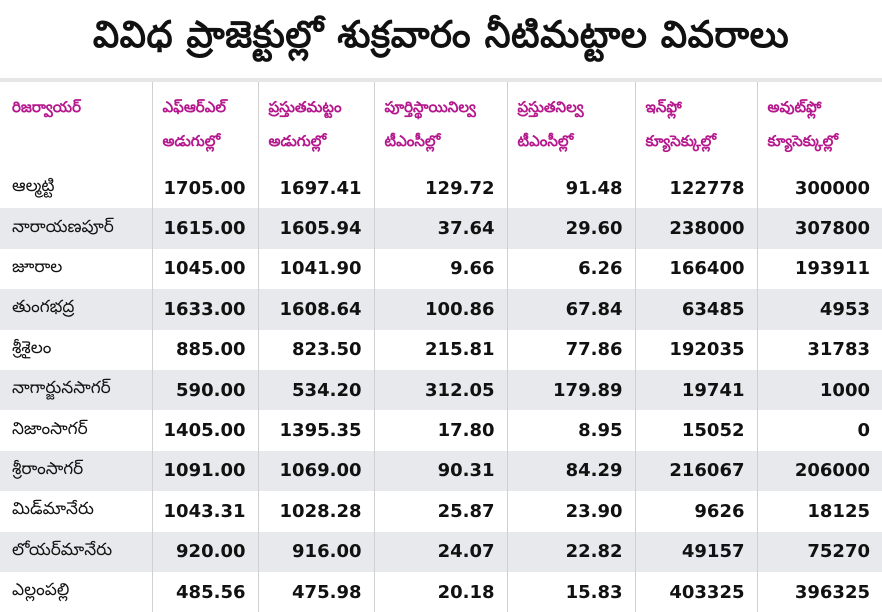  Describe the element at coordinates (819, 125) in the screenshot. I see `column-header-outflow-cusecs: అవుట్‌ఫ్లో క్యూసెక్కుల్లో` at that location.